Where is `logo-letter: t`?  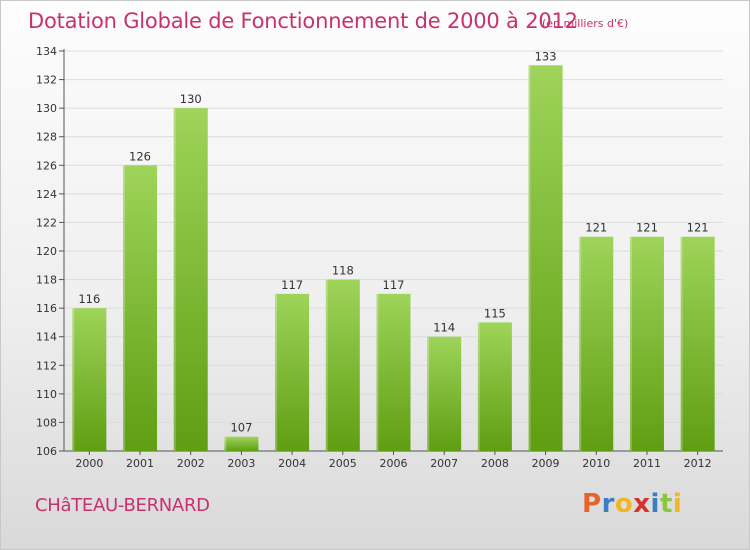 logo-letter: t is located at coordinates (666, 504).